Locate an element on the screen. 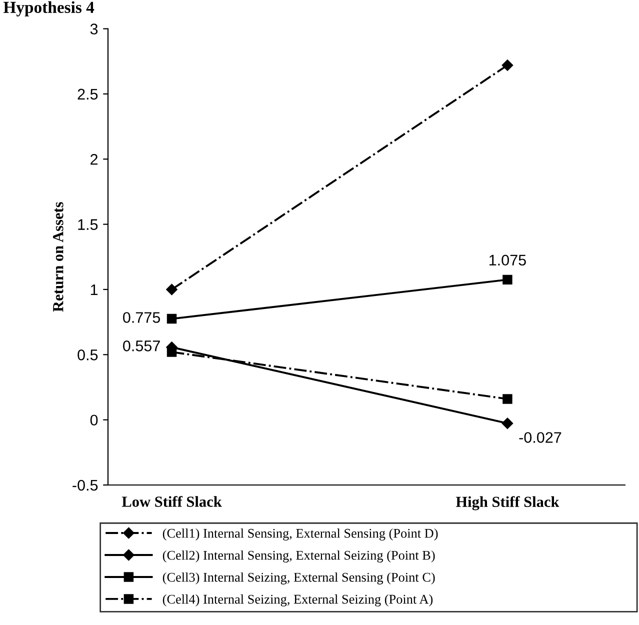  y-tick-label: 0.5 is located at coordinates (88, 355).